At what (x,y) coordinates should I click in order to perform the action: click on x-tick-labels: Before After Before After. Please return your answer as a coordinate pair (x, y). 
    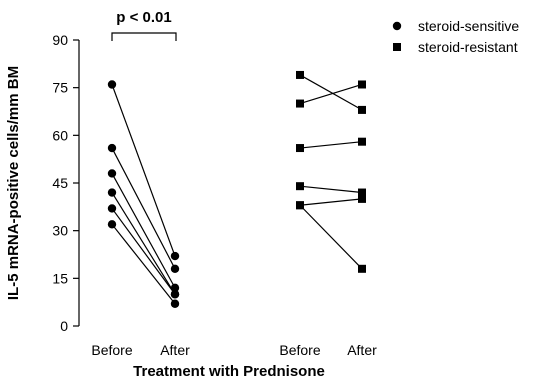
    Looking at the image, I should click on (234, 350).